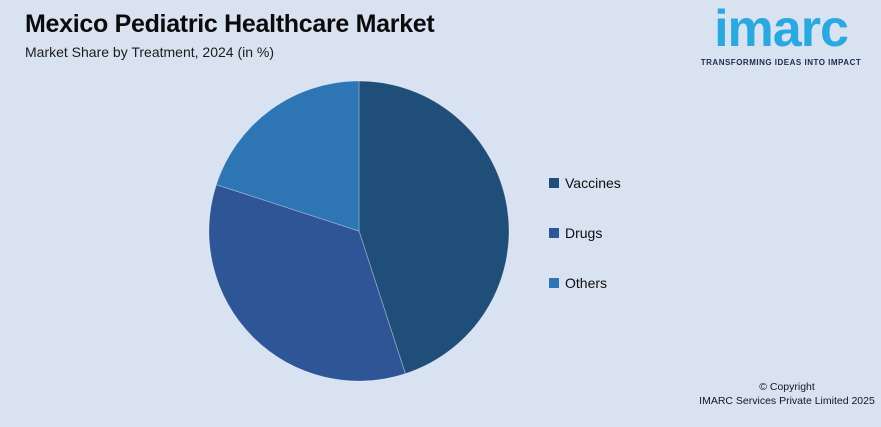 The image size is (881, 427). I want to click on copyright-line2: IMARC Services Private Limited 2025, so click(787, 400).